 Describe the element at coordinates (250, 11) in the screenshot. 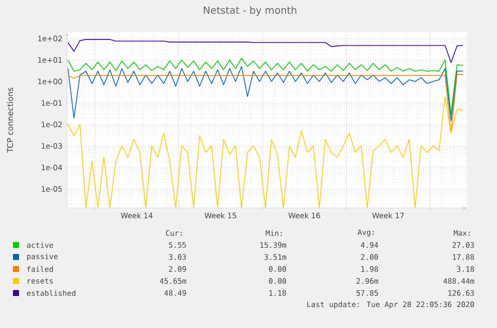

I see `chart-title: Netstat - by month` at that location.